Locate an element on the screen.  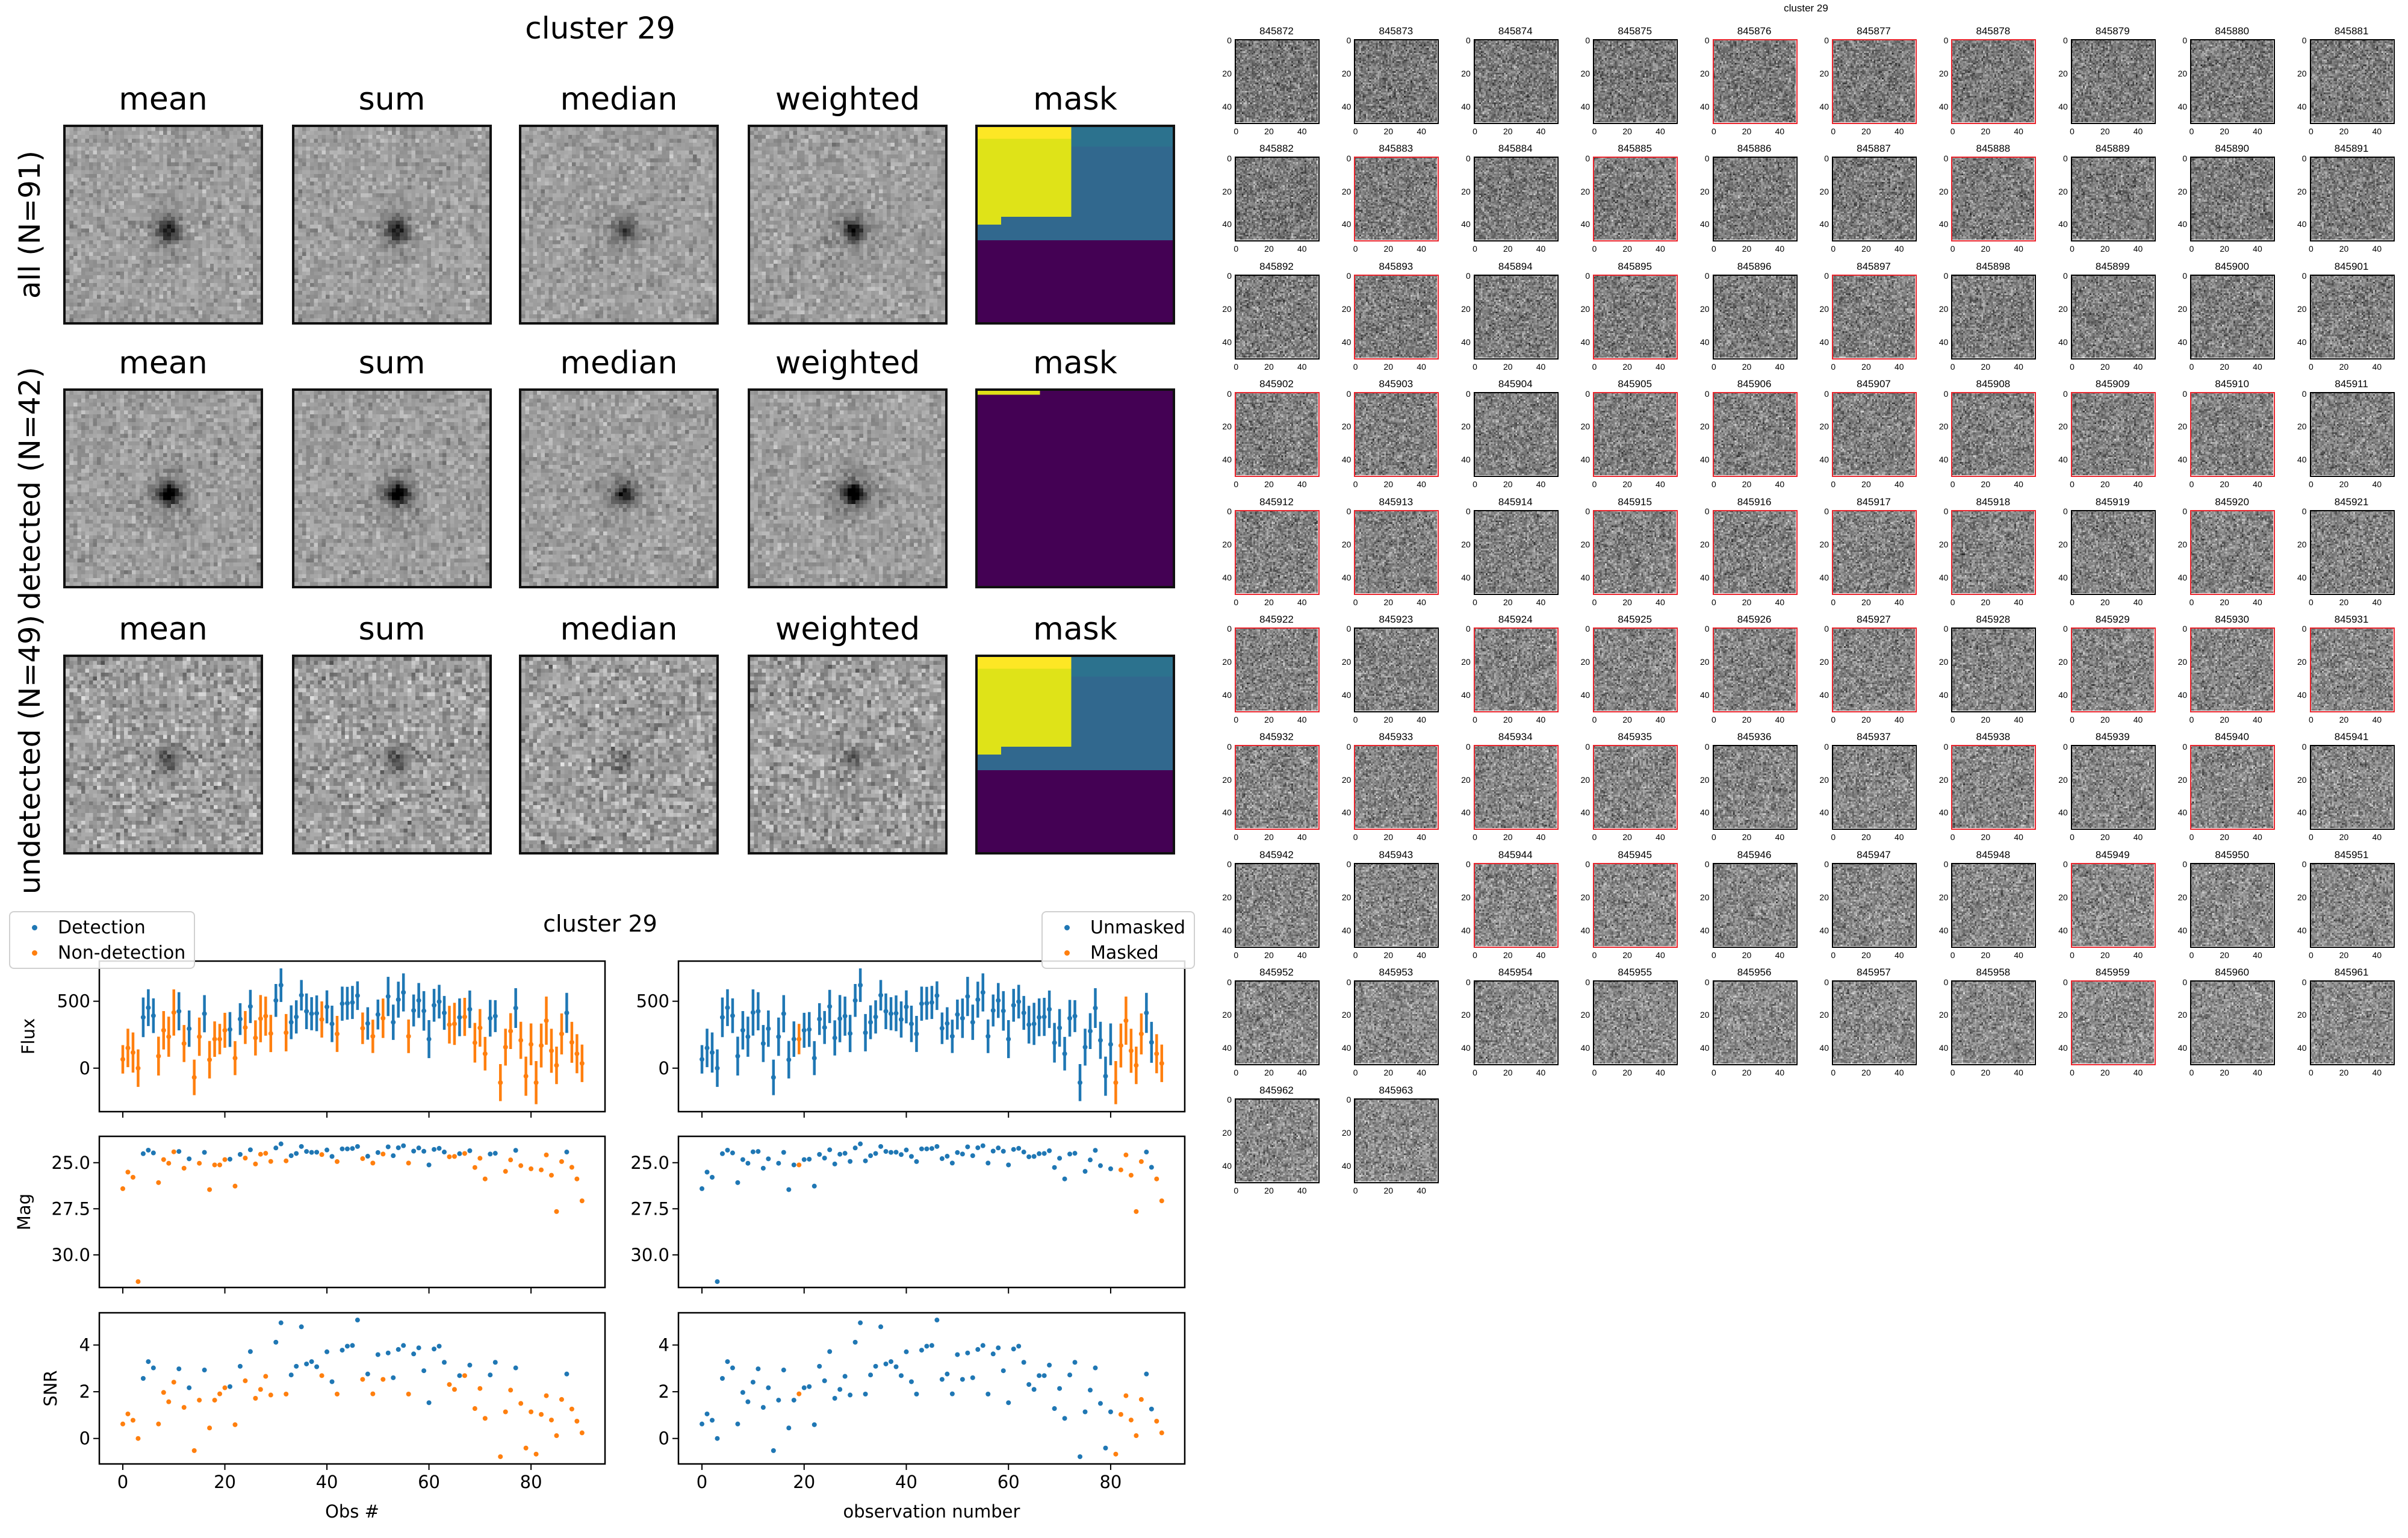
column-title-weighted: weighted is located at coordinates (847, 99).